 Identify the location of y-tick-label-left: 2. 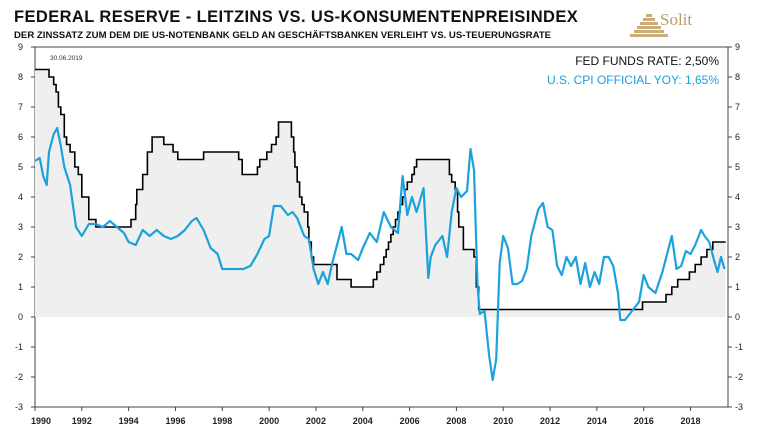
(20, 257).